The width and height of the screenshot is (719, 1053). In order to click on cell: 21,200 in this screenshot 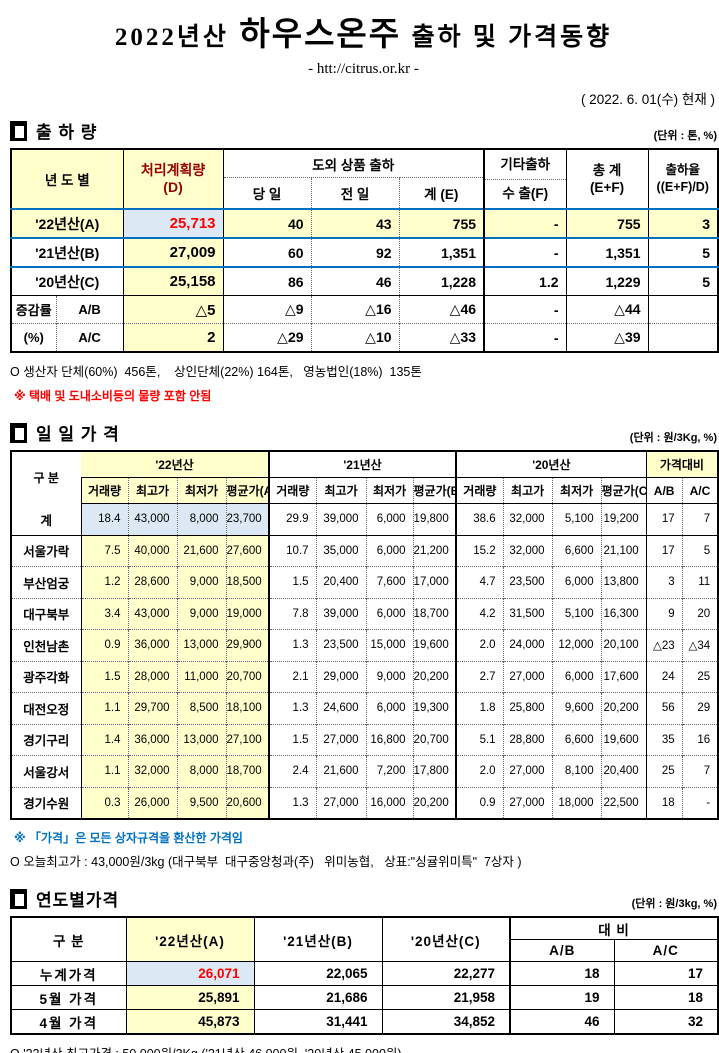, I will do `click(434, 550)`.